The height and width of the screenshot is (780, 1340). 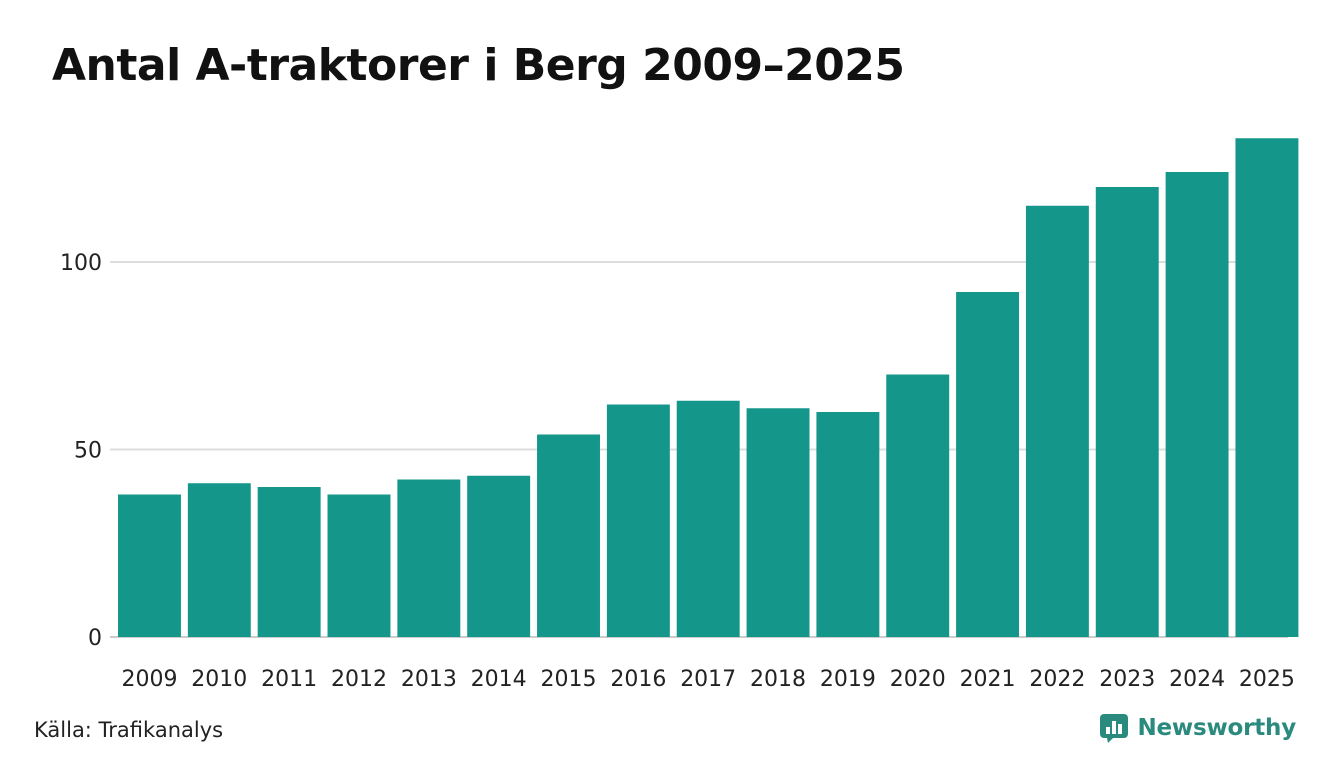 What do you see at coordinates (219, 560) in the screenshot?
I see `bar-2010` at bounding box center [219, 560].